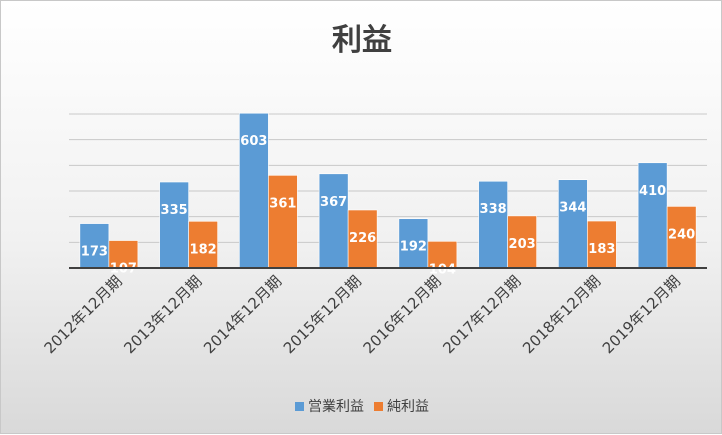 This screenshot has width=722, height=435. I want to click on data-label: 183, so click(601, 249).